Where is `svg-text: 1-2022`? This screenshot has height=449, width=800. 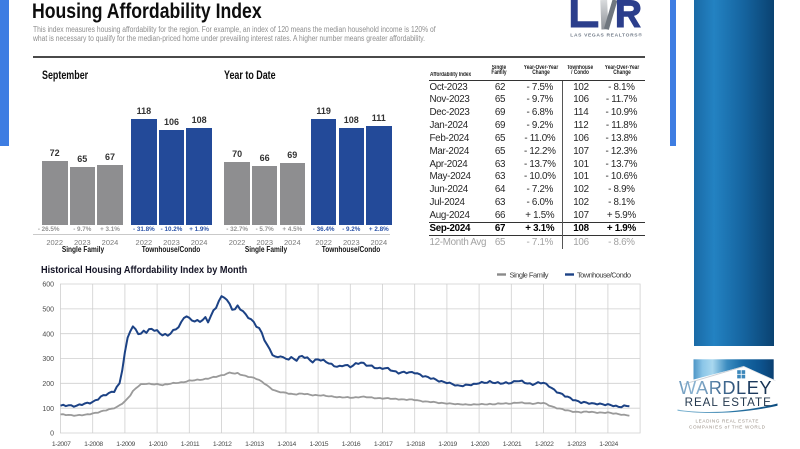
svg-text: 1-2022 is located at coordinates (544, 444).